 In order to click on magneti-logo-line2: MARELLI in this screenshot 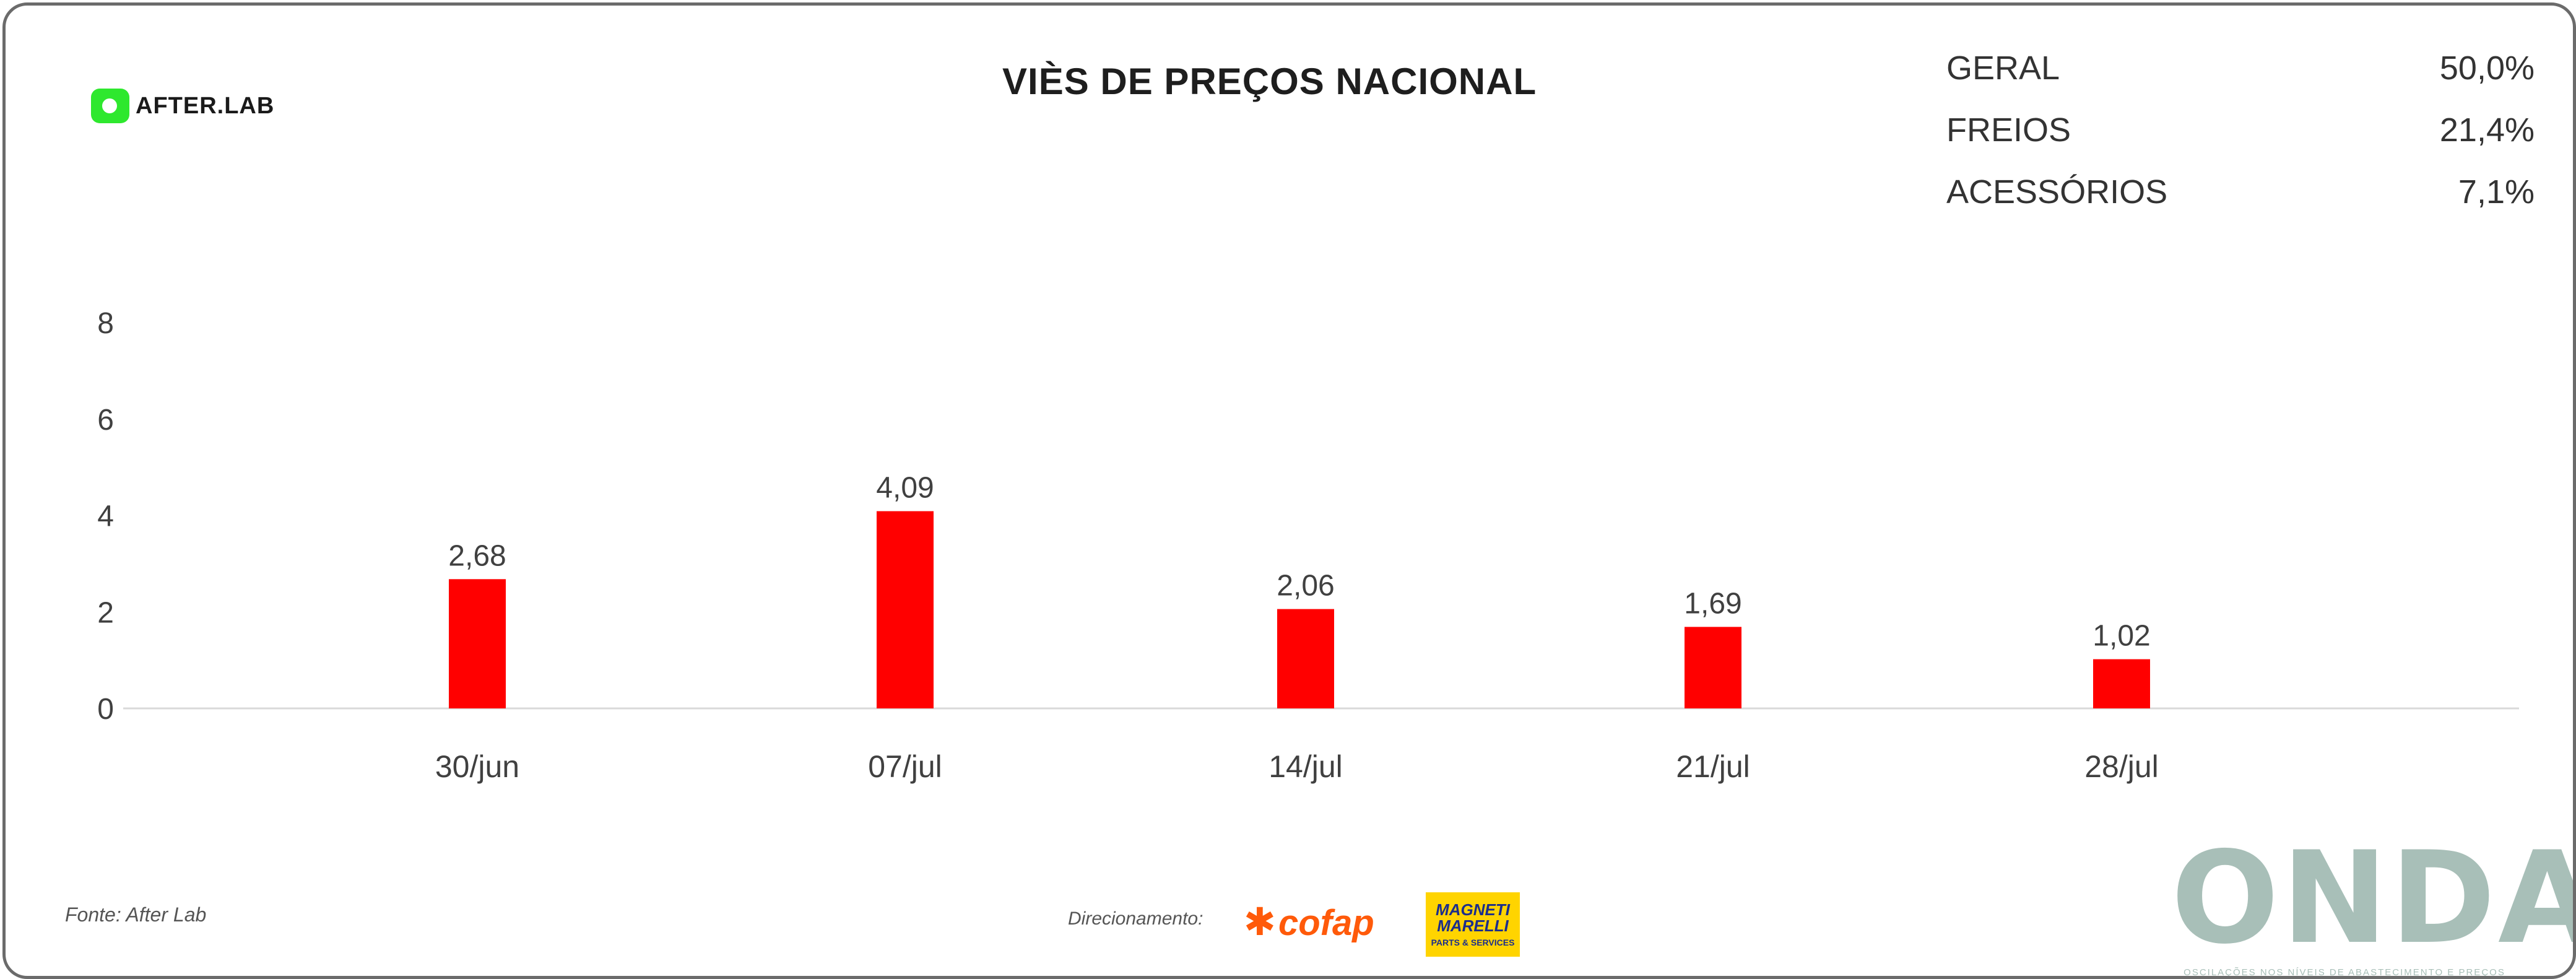, I will do `click(1473, 925)`.